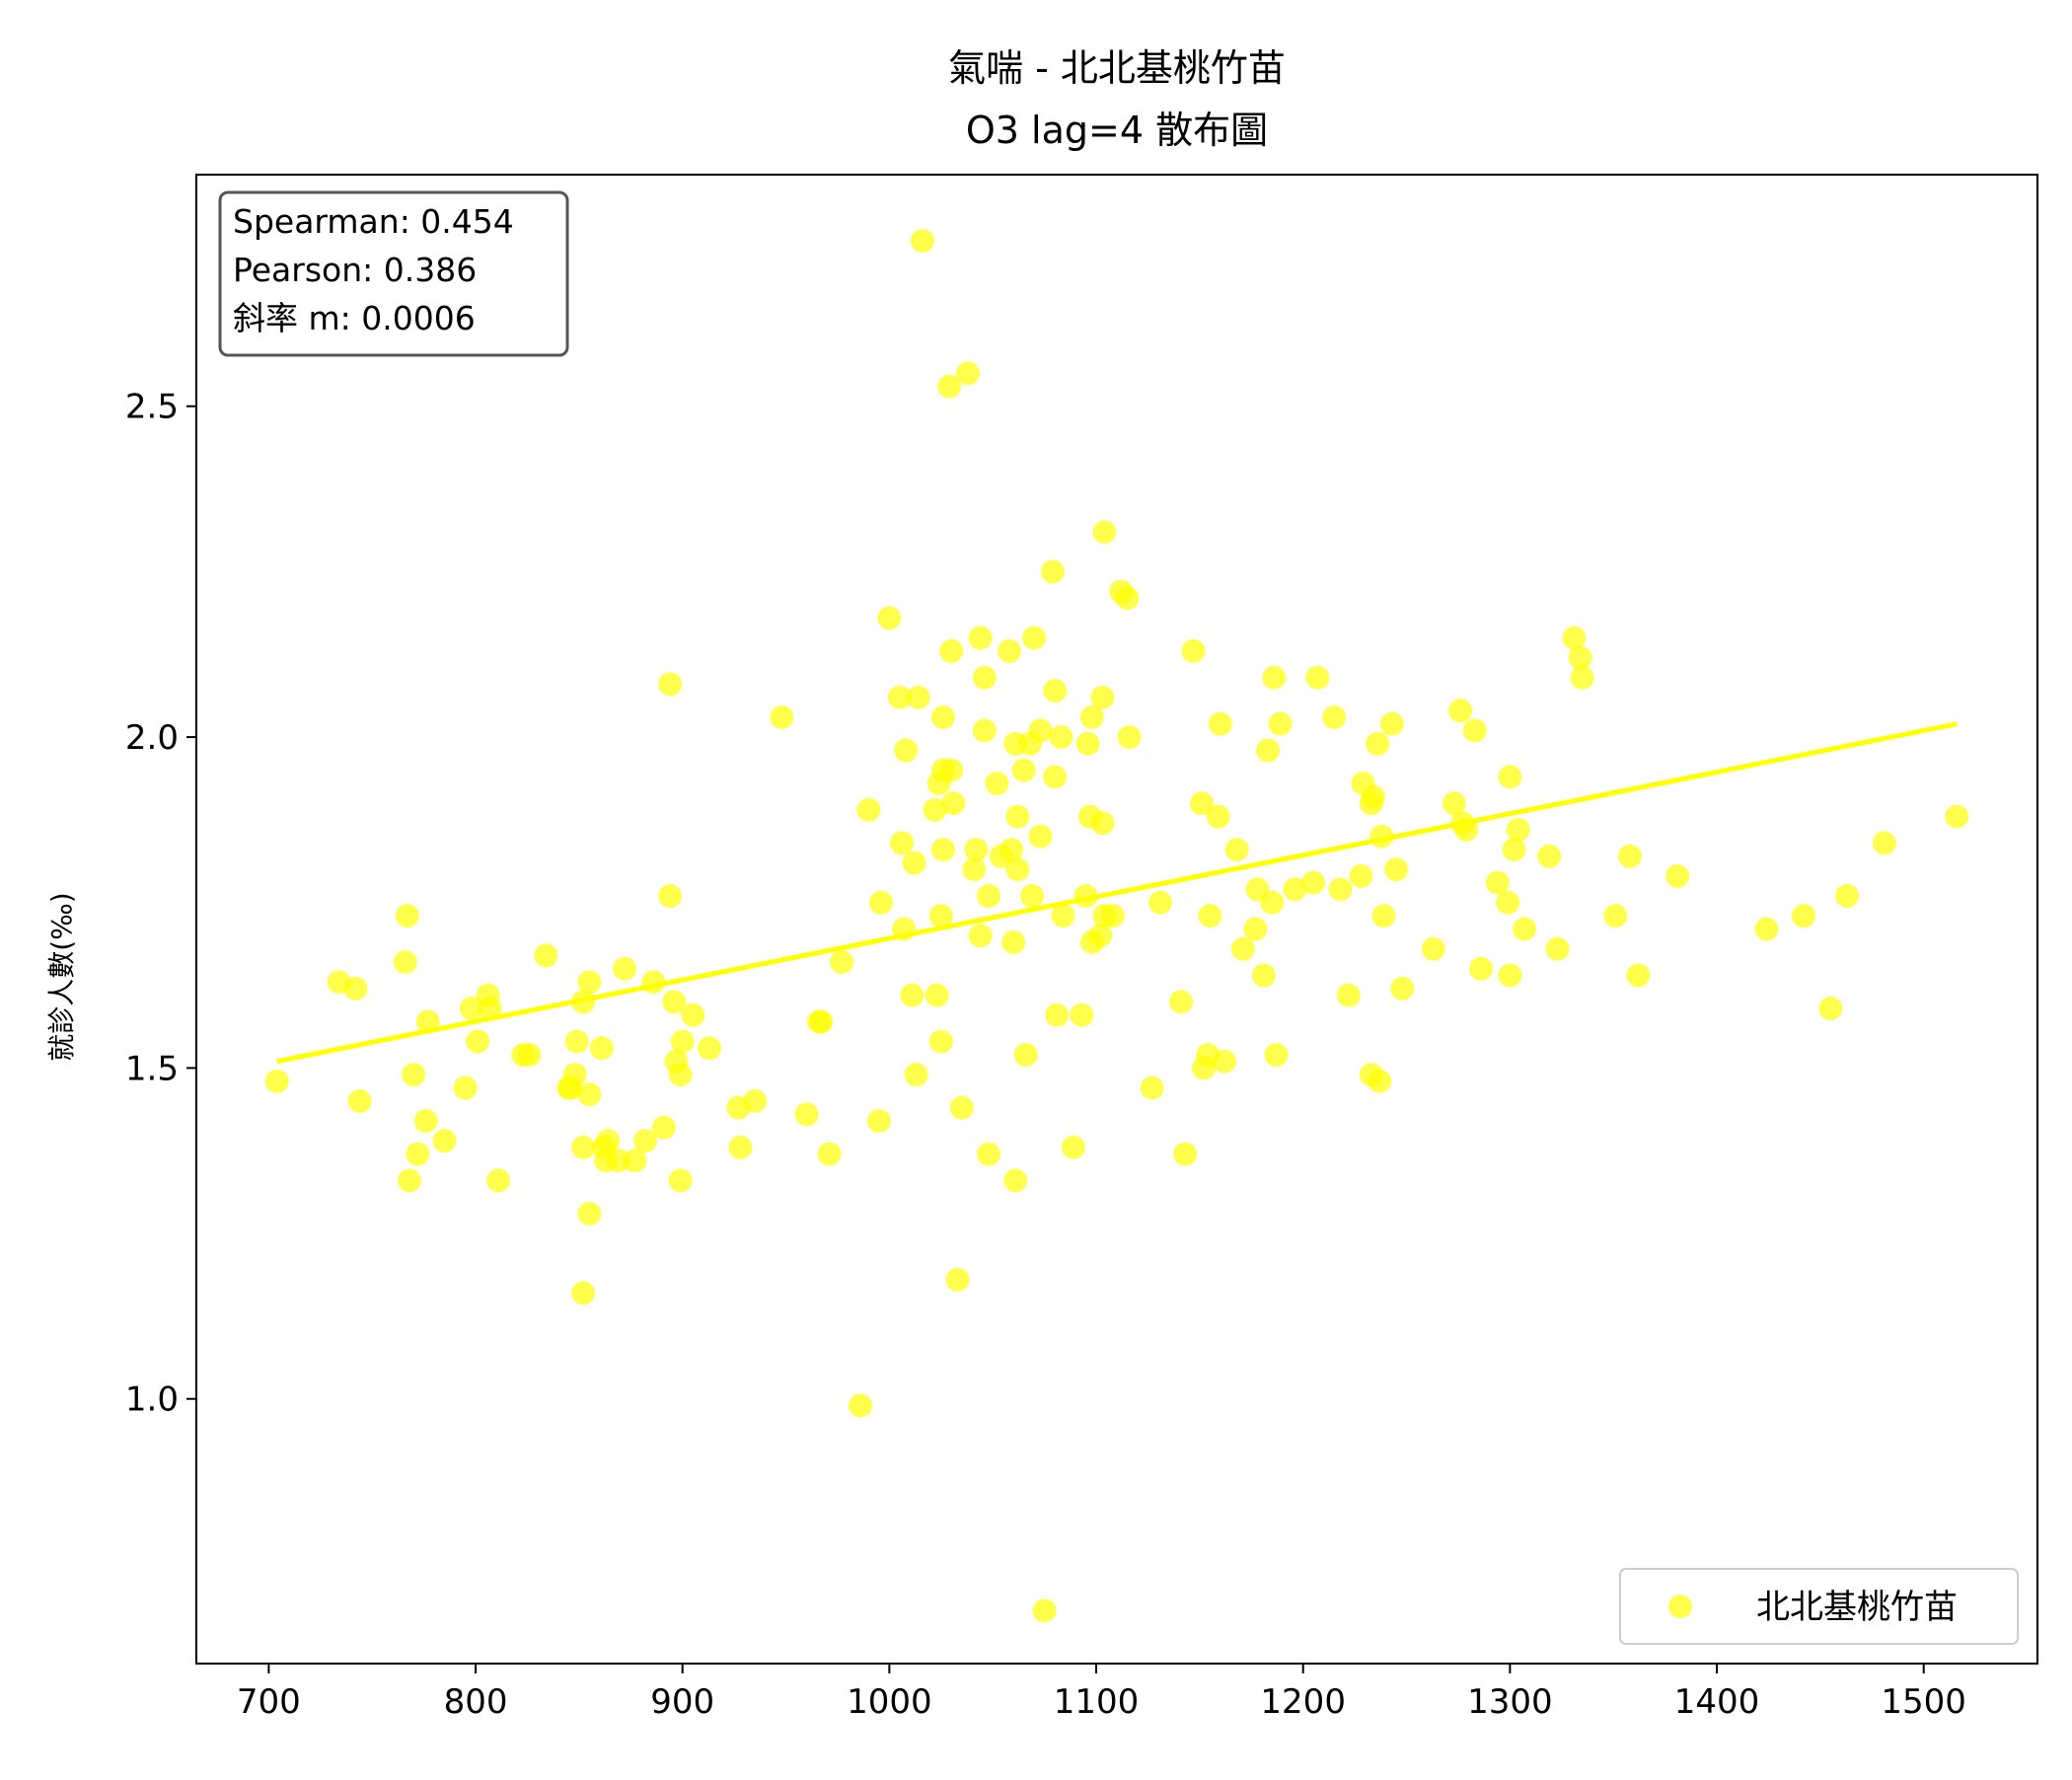  What do you see at coordinates (152, 1400) in the screenshot?
I see `y-tick-label: 1.0` at bounding box center [152, 1400].